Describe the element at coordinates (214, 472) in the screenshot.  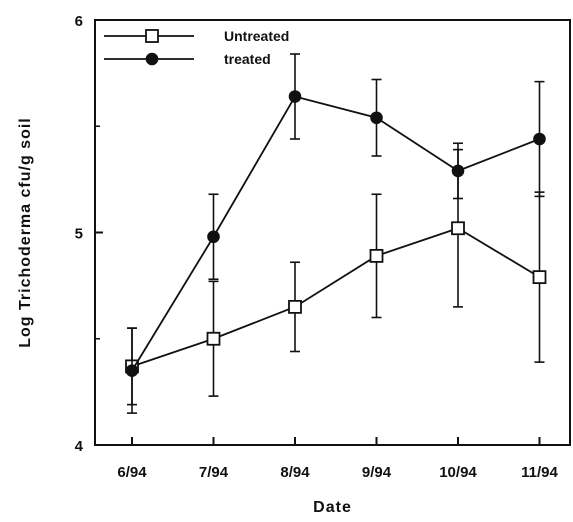
I see `x-tick-label: 7/94` at that location.